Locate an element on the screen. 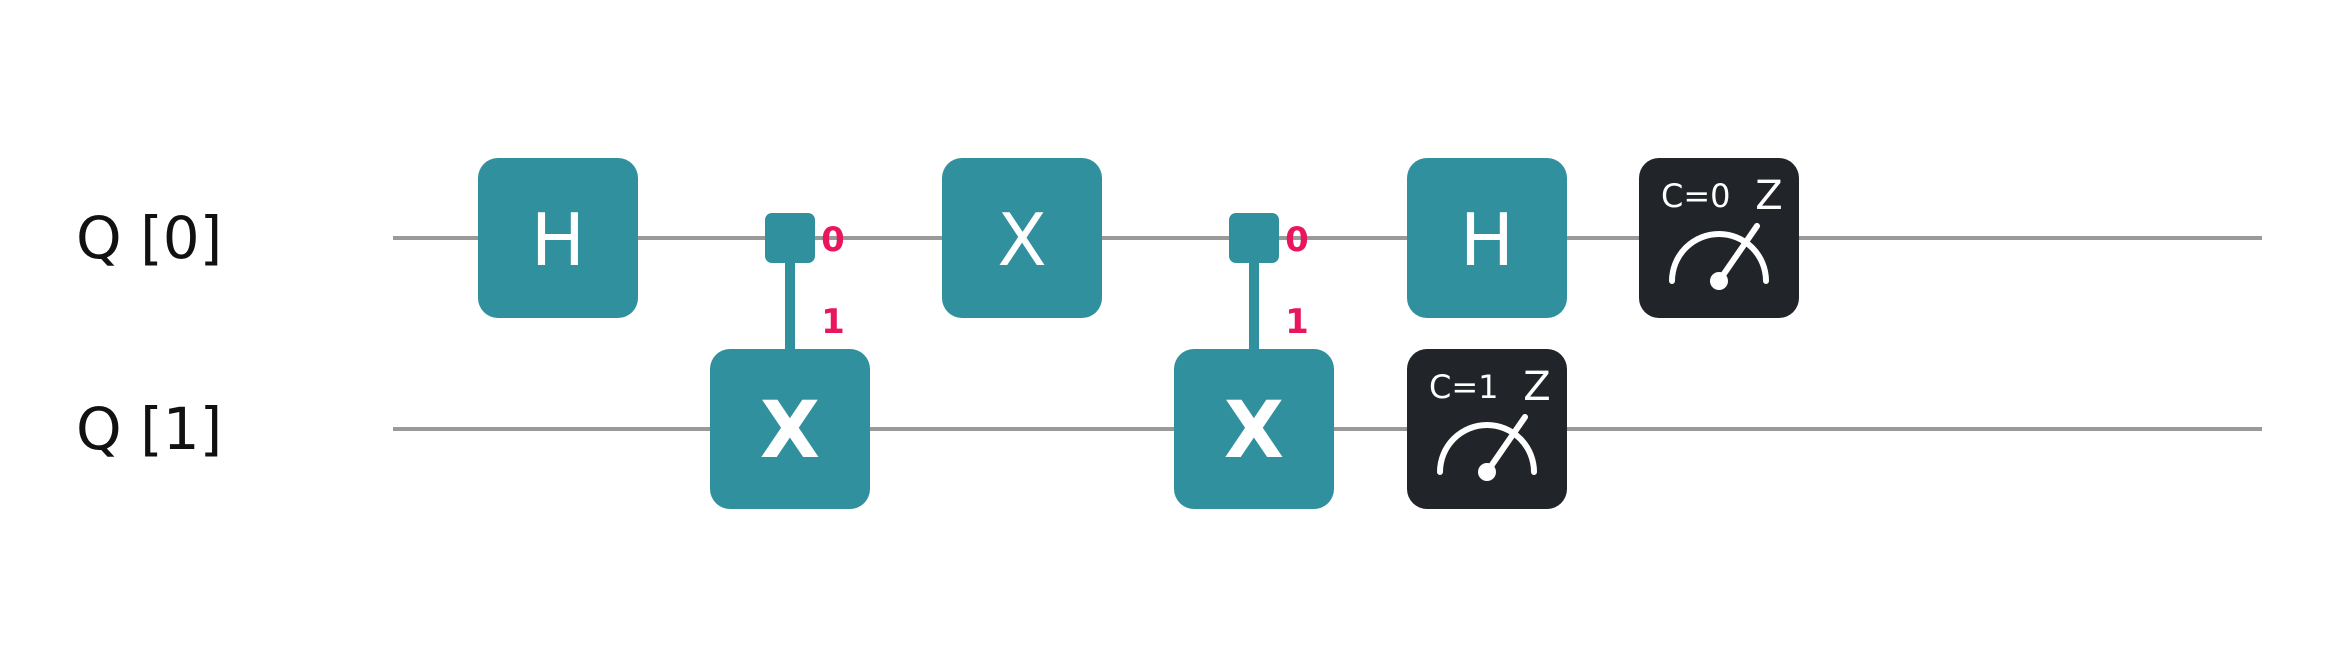 This screenshot has height=650, width=2350. classical-register-label: C=0 is located at coordinates (1696, 196).